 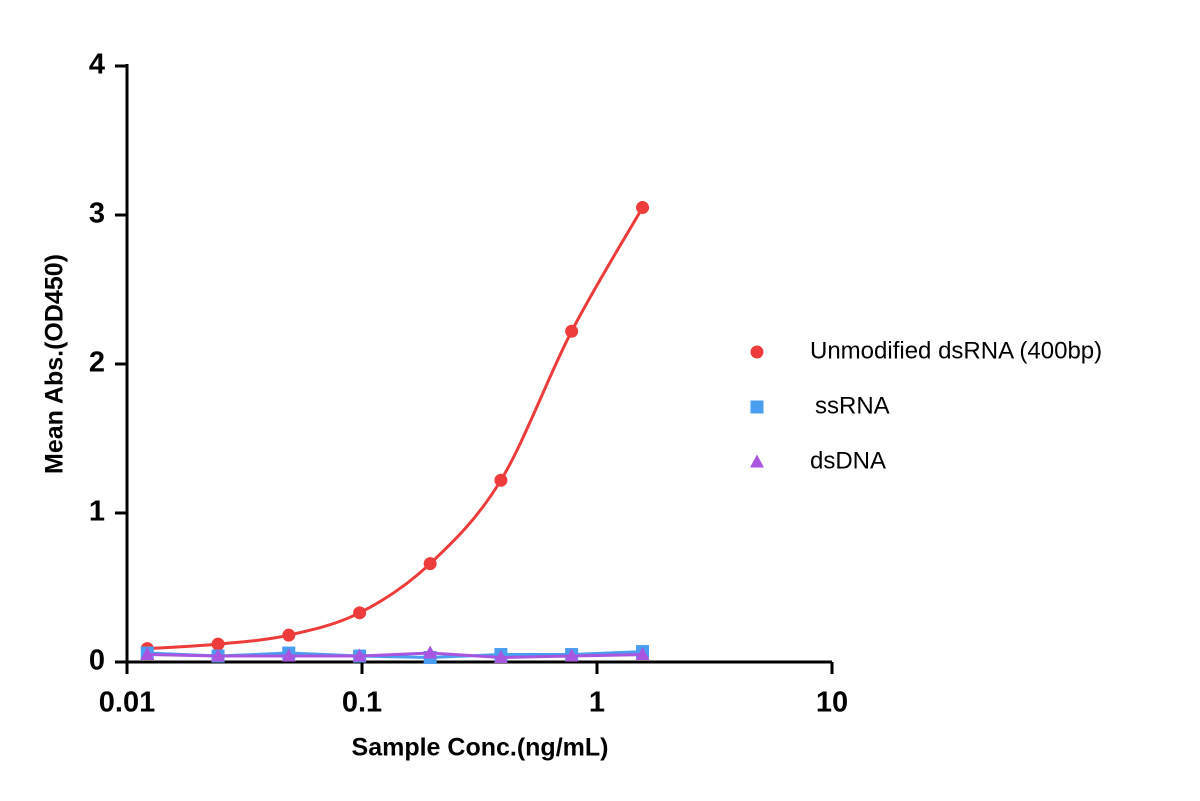 I want to click on y-tick-label: 4, so click(x=97, y=65).